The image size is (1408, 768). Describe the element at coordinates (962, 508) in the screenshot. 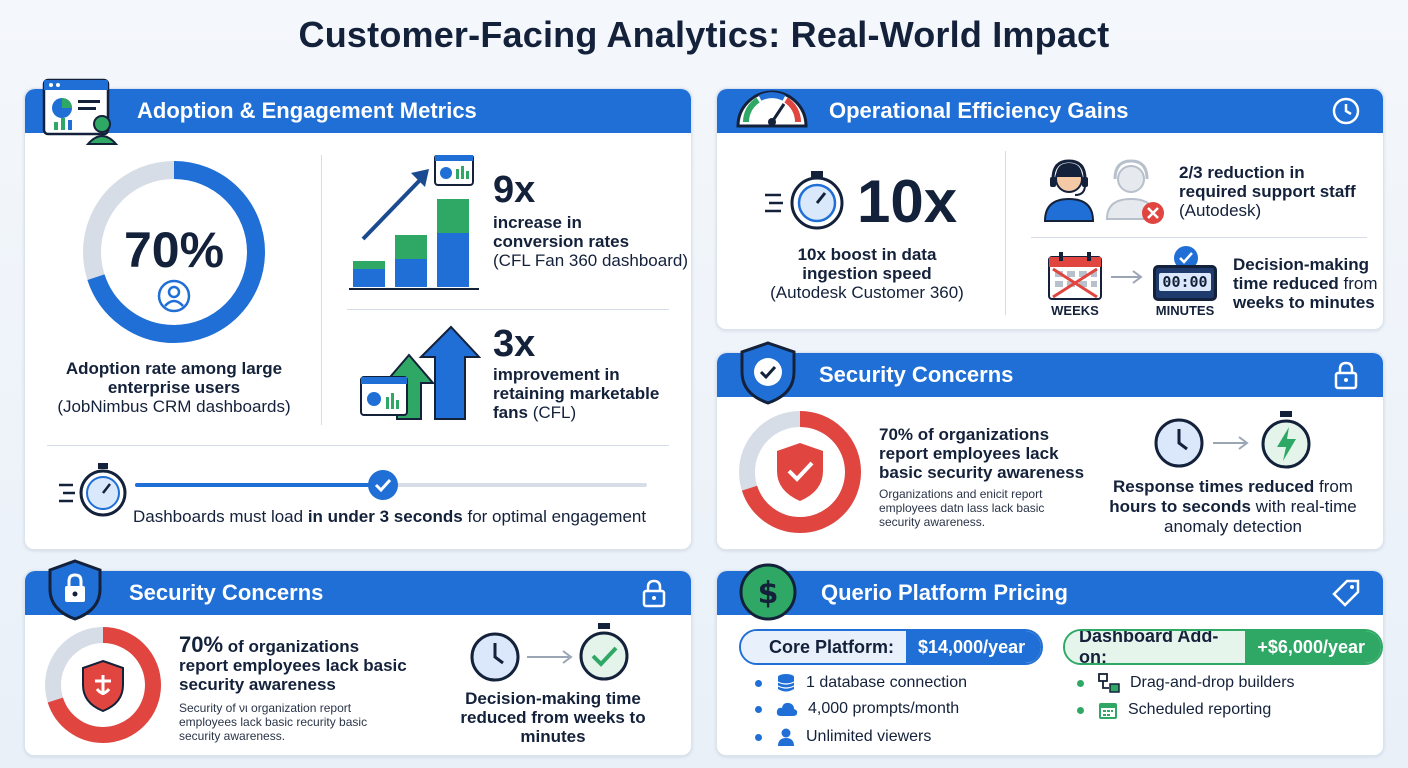

I see `security-right-small2: employees datn lass lack basic` at that location.